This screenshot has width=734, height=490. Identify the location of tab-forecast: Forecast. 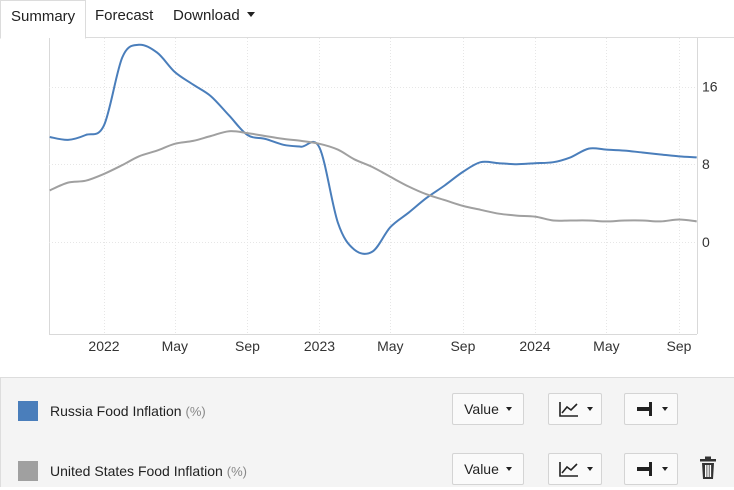
(124, 19).